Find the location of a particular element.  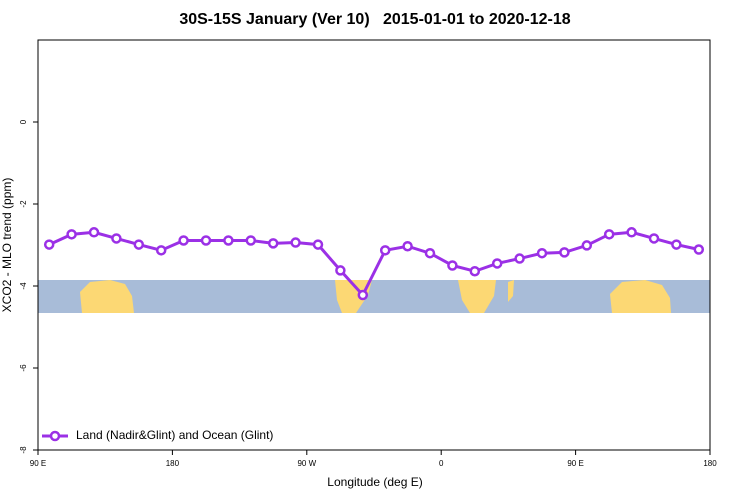

legend-marker is located at coordinates (55, 436).